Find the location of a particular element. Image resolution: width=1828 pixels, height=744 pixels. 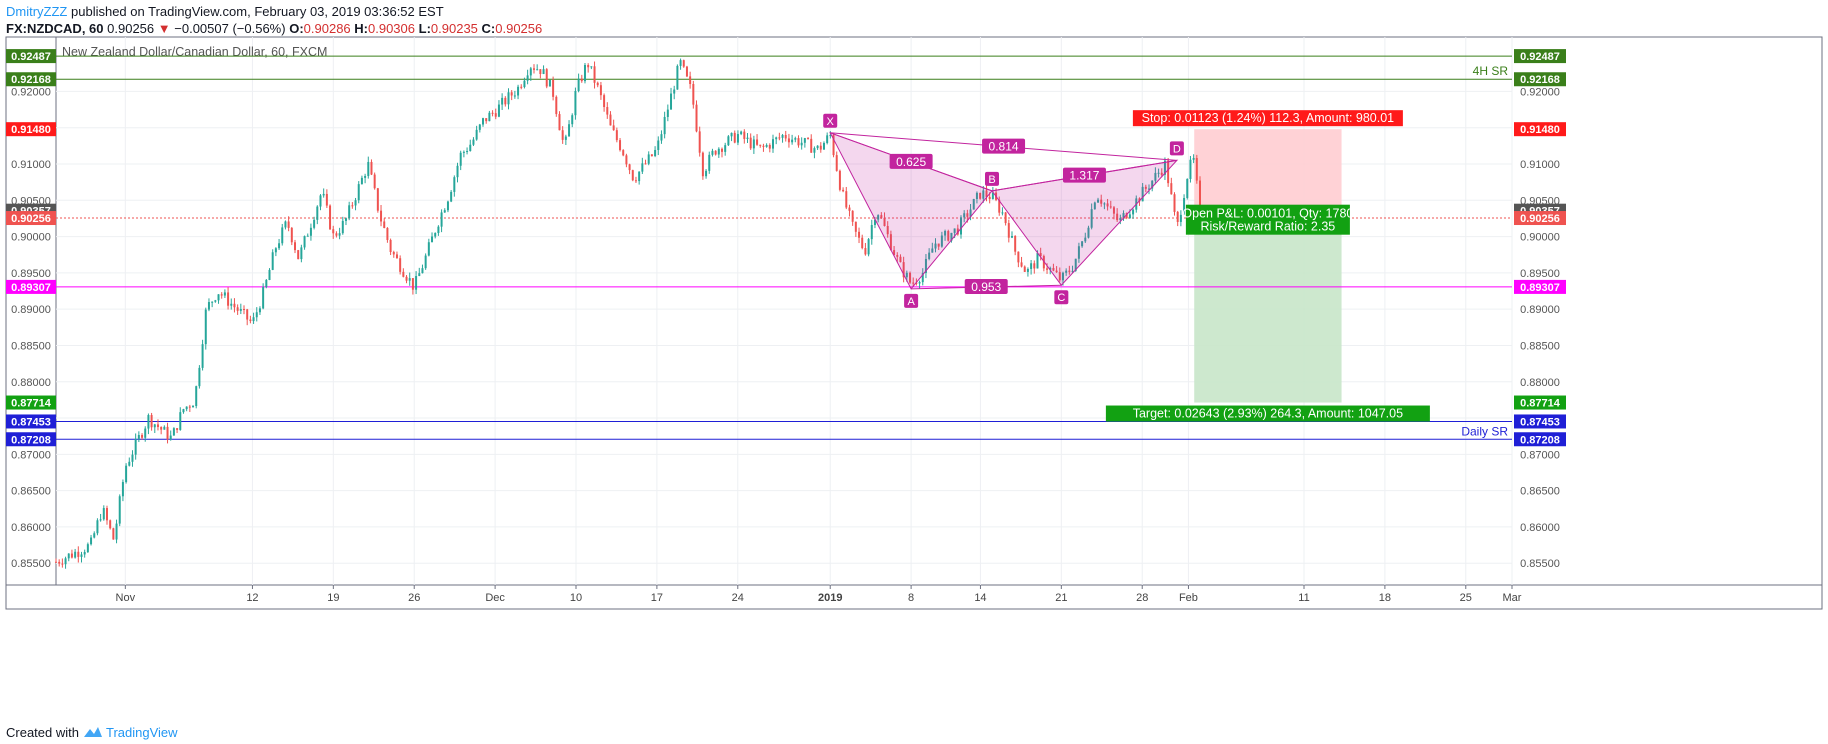

author-link: DmitryZZZ is located at coordinates (37, 11).